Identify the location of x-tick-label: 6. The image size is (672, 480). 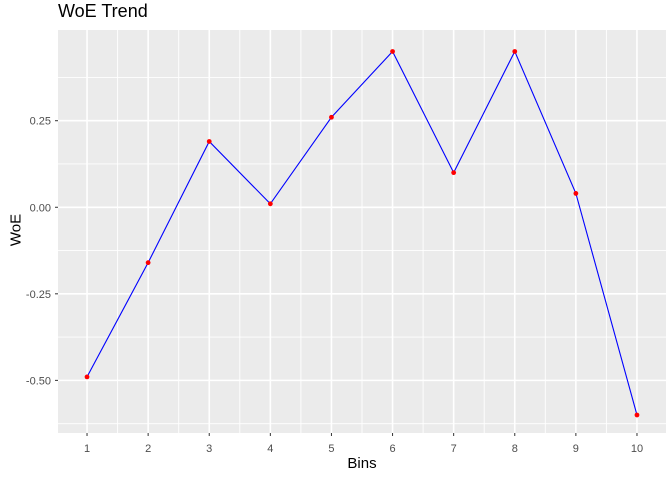
(392, 449).